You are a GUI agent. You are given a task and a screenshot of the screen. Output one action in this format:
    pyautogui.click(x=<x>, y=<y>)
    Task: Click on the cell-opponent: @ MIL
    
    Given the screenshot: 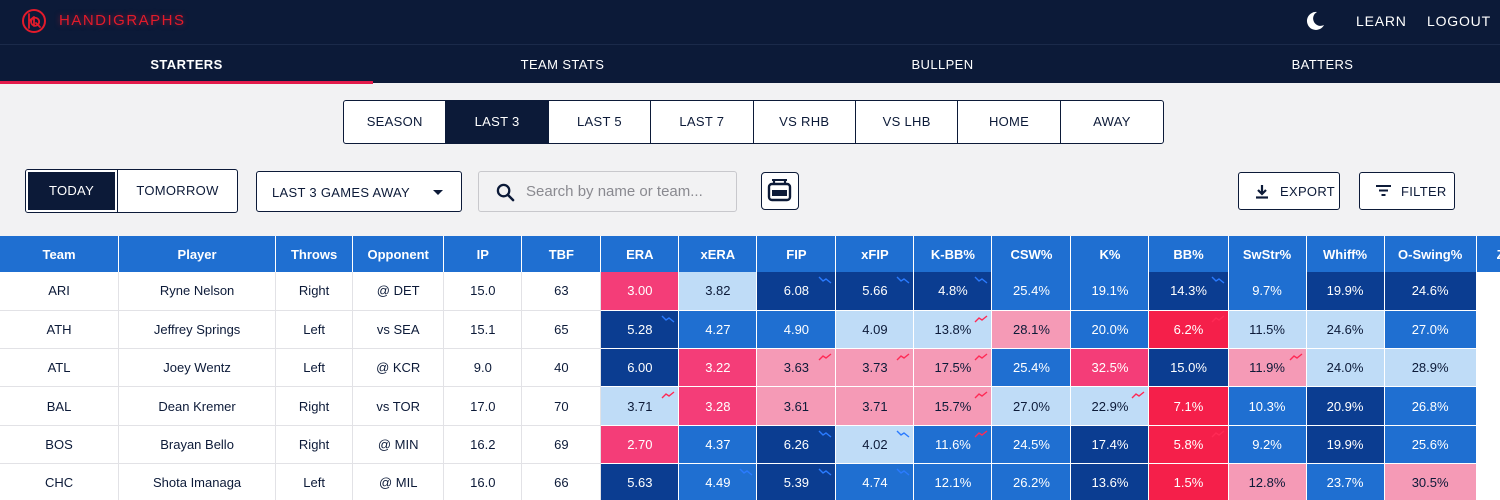 What is the action you would take?
    pyautogui.click(x=398, y=481)
    